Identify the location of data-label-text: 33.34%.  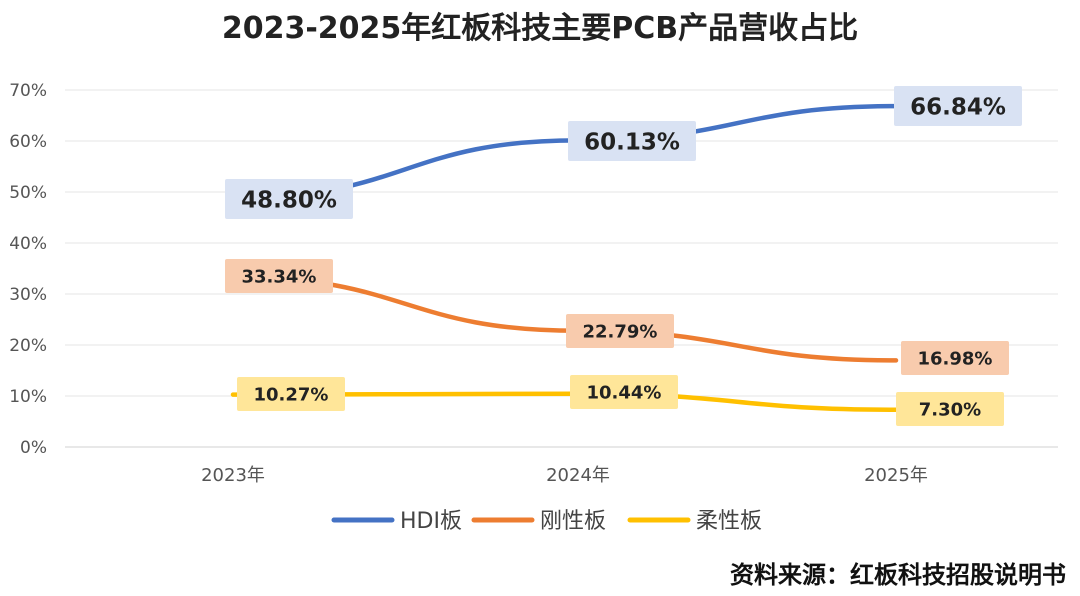
(279, 276).